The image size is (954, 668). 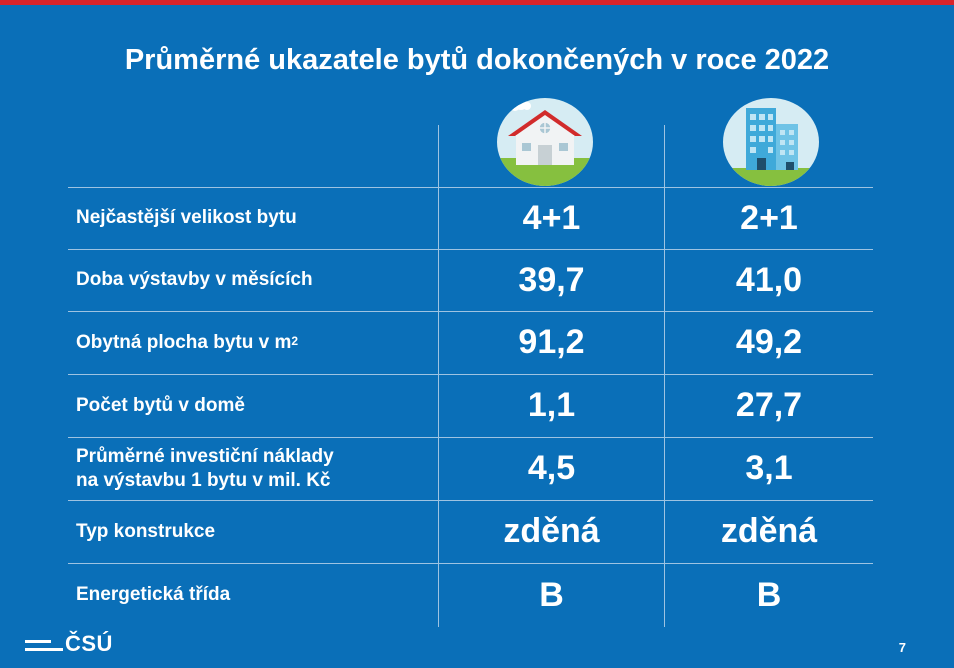 What do you see at coordinates (769, 217) in the screenshot?
I see `value-building-apartment-size: 2+1` at bounding box center [769, 217].